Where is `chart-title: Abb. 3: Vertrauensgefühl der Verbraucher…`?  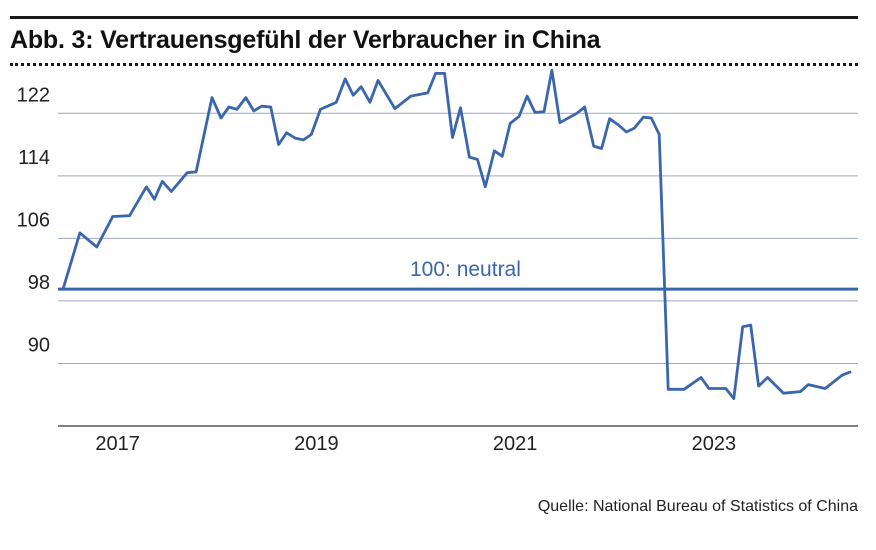
chart-title: Abb. 3: Vertrauensgefühl der Verbraucher… is located at coordinates (305, 40).